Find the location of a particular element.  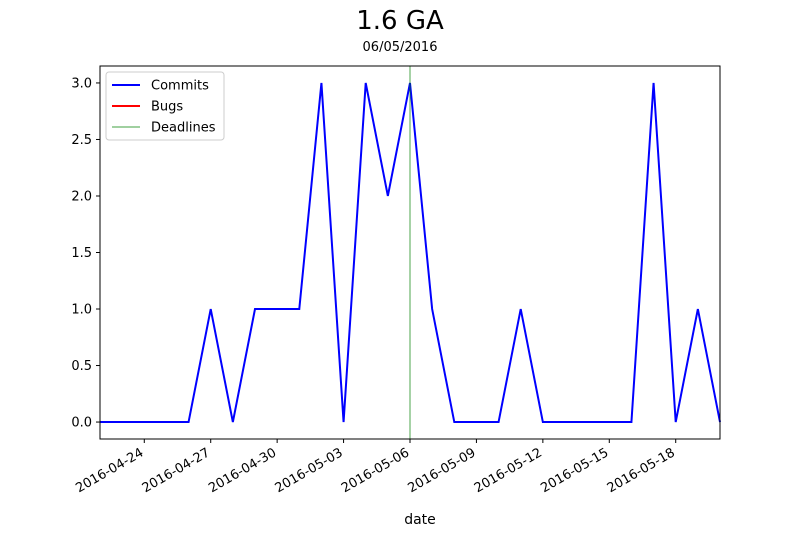

x-tick-label: 2016-05-06 is located at coordinates (375, 470).